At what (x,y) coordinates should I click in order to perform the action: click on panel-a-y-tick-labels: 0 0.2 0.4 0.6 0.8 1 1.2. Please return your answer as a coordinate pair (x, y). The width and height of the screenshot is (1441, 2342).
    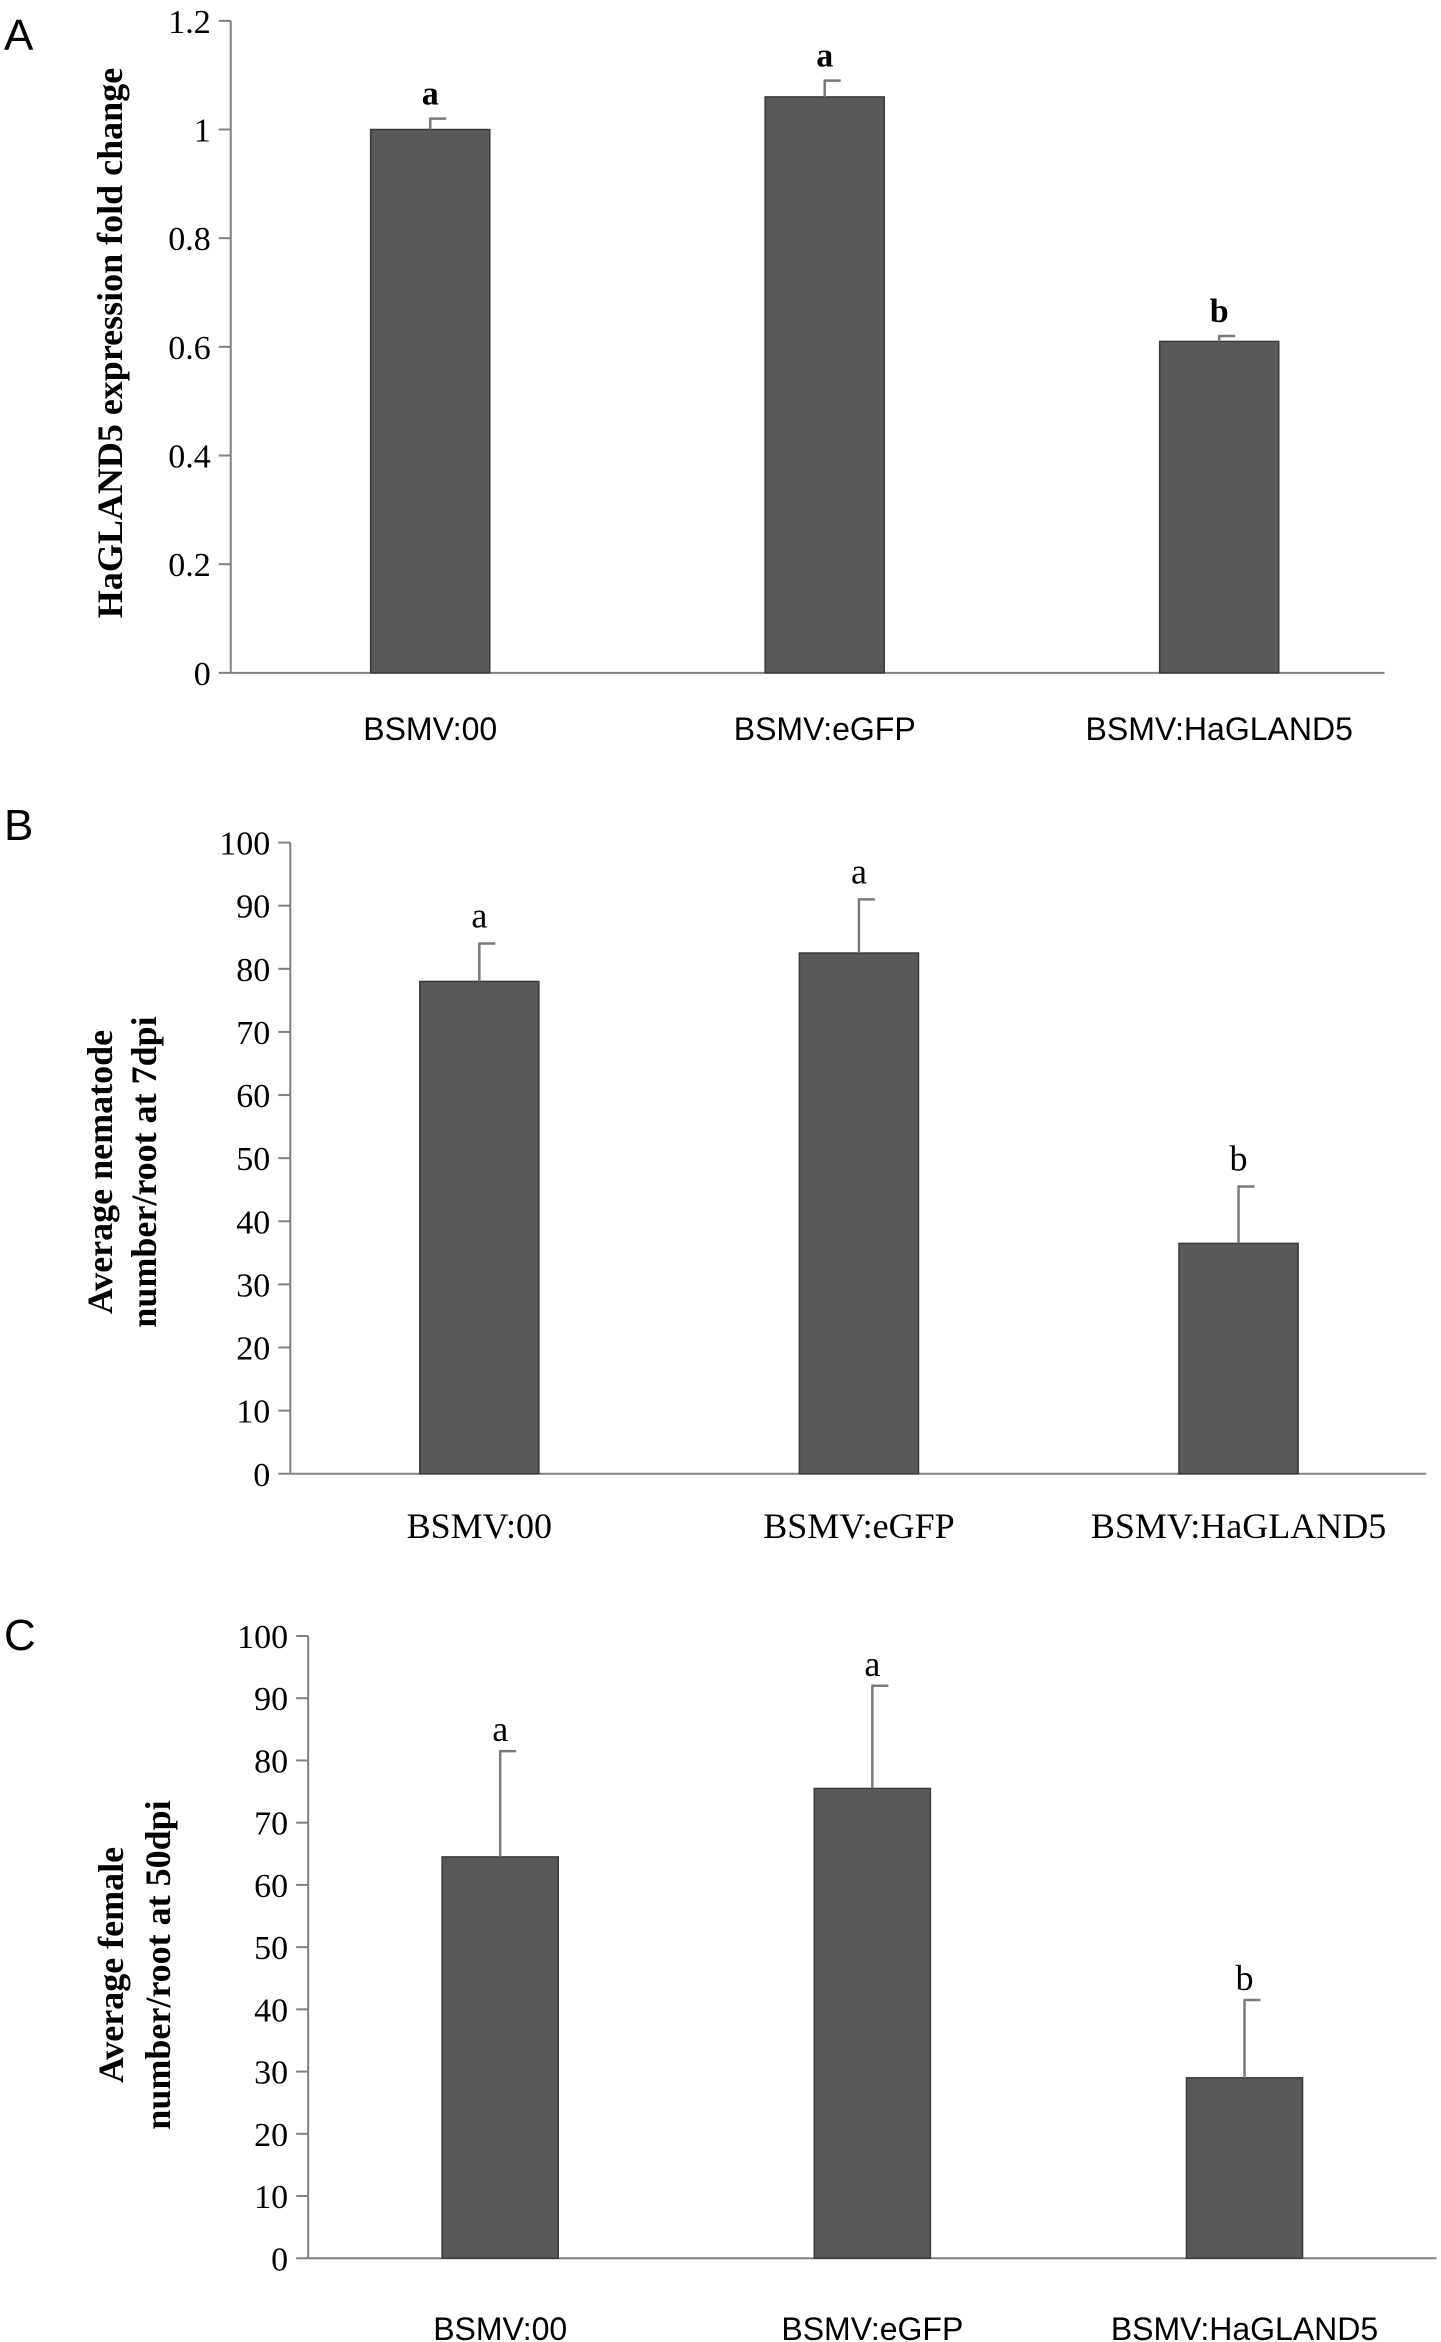
    Looking at the image, I should click on (189, 348).